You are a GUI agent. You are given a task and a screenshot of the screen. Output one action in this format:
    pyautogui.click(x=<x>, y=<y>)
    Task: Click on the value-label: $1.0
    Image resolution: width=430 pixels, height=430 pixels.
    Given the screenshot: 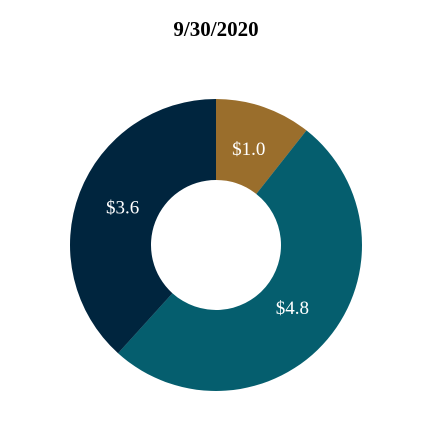 What is the action you would take?
    pyautogui.click(x=248, y=149)
    